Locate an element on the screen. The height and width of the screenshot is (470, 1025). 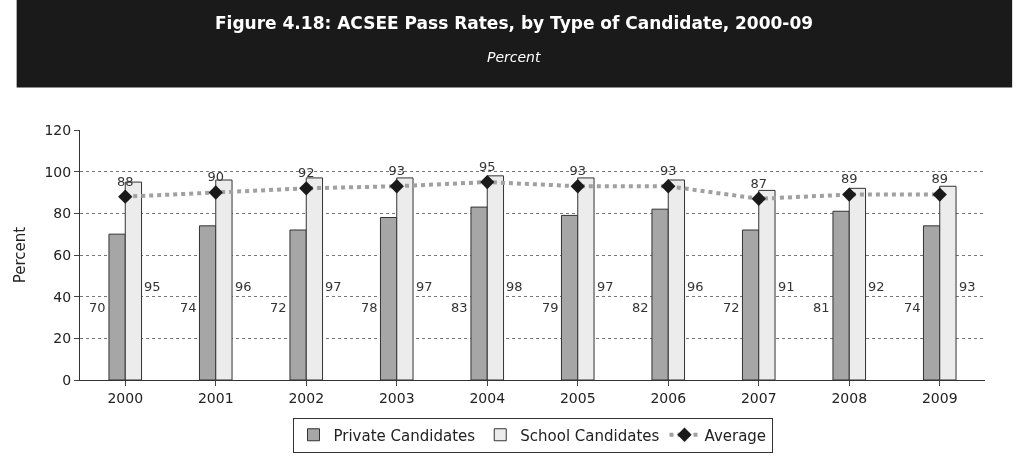
y-axis-title: Percent is located at coordinates (19, 255).